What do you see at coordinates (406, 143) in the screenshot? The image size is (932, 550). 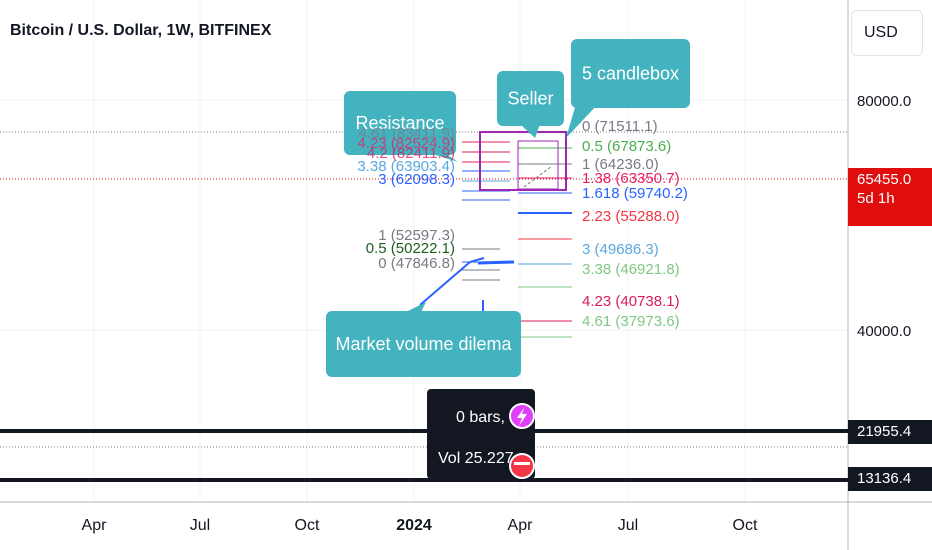 I see `fib-upper-label-1: 4.23 (82524.9)` at bounding box center [406, 143].